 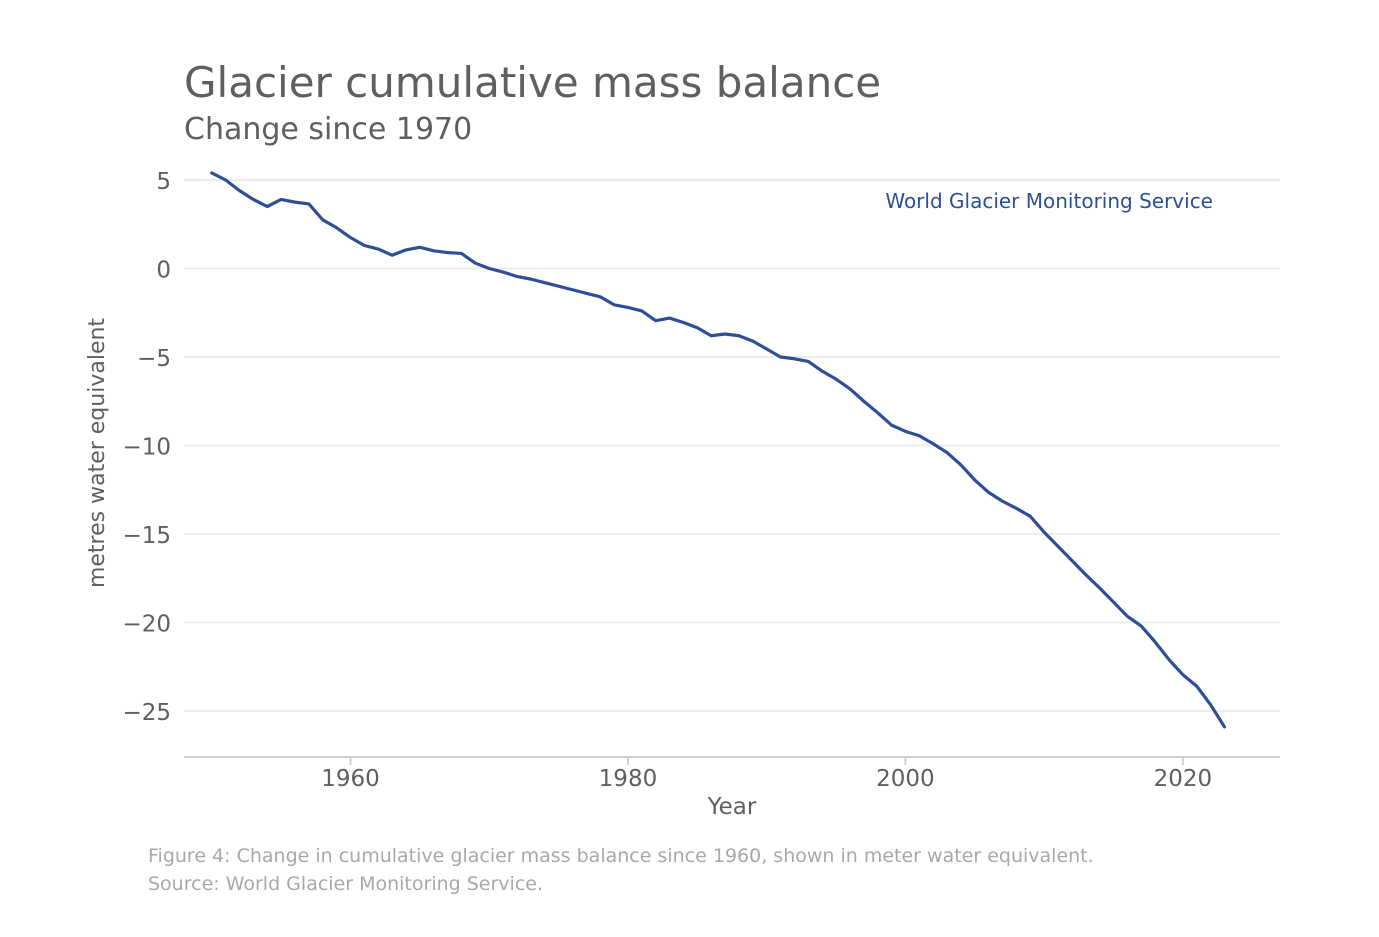 I want to click on x-tick-label: 2000, so click(x=905, y=779).